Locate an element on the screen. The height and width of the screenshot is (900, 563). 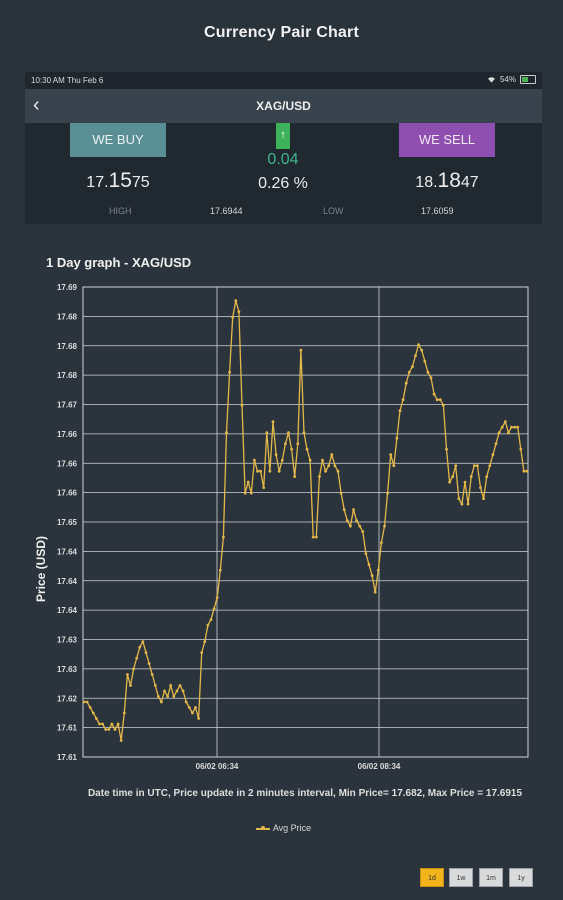
chart-legend: Avg Price is located at coordinates (283, 828).